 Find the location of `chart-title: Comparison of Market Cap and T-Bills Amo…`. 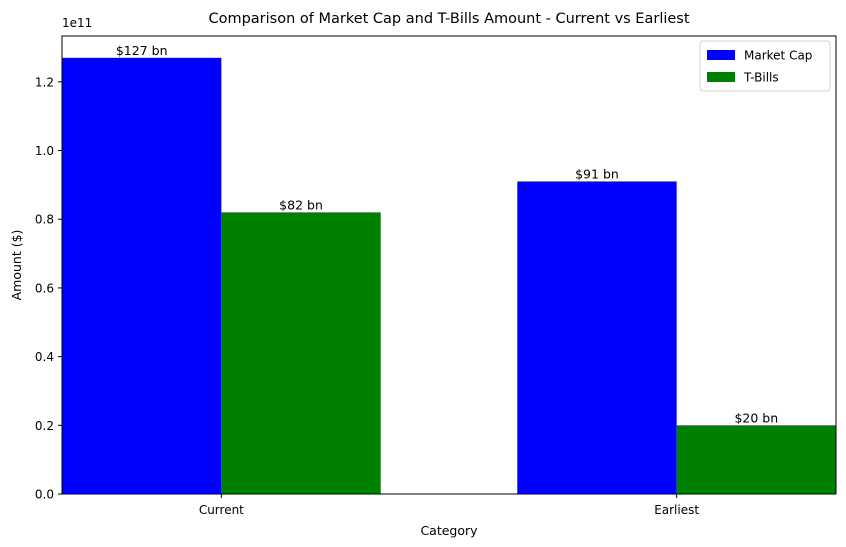

chart-title: Comparison of Market Cap and T-Bills Amo… is located at coordinates (448, 19).